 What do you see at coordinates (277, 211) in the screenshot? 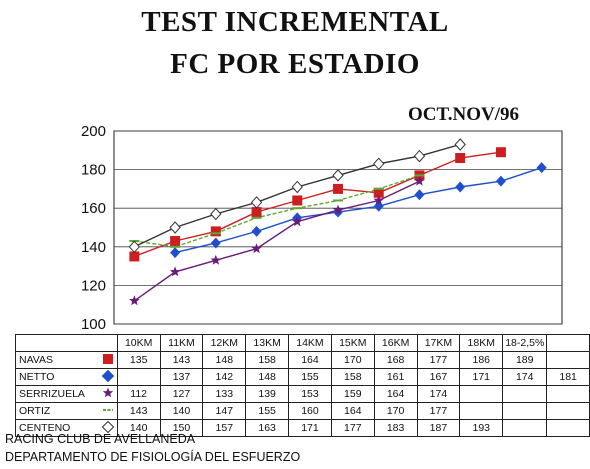
I see `series-line-ortiz` at bounding box center [277, 211].